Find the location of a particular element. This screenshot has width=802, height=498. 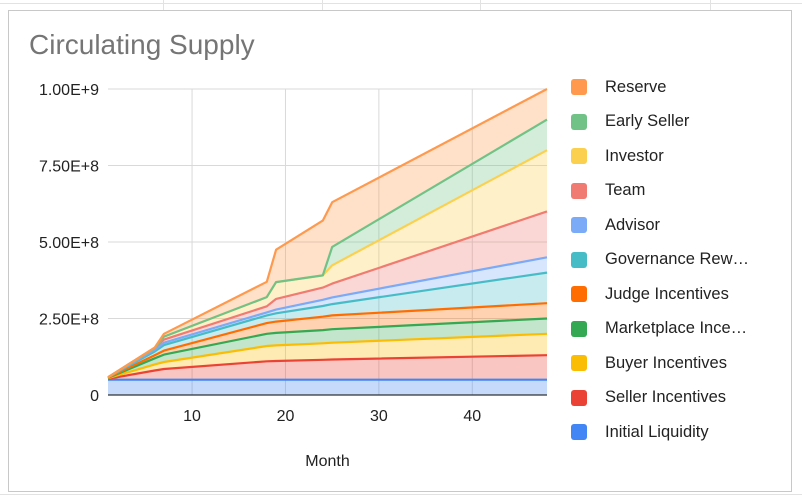

legend-item-initial-liquidity: Initial Liquidity is located at coordinates (640, 432).